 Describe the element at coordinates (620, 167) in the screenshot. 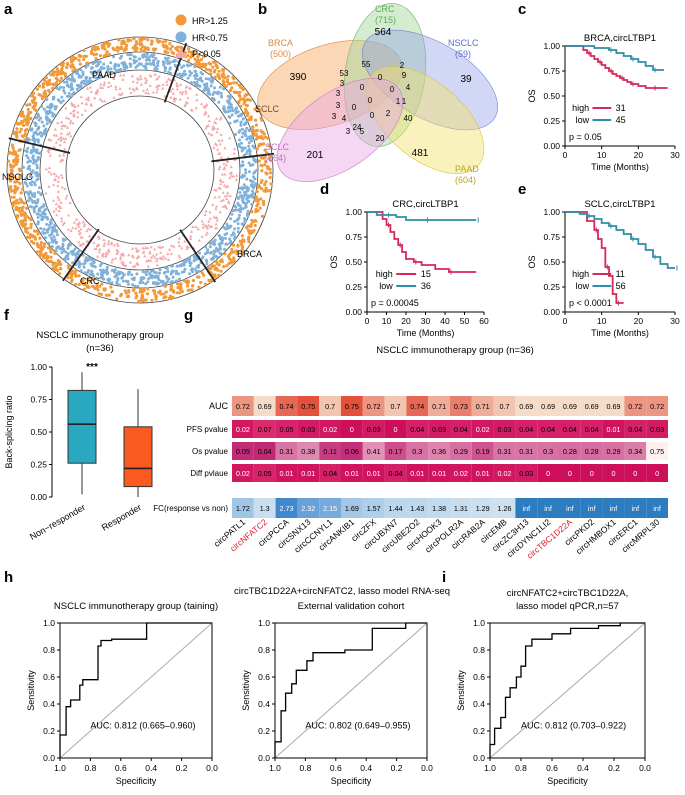

I see `km-x-label: Time (Months)` at that location.